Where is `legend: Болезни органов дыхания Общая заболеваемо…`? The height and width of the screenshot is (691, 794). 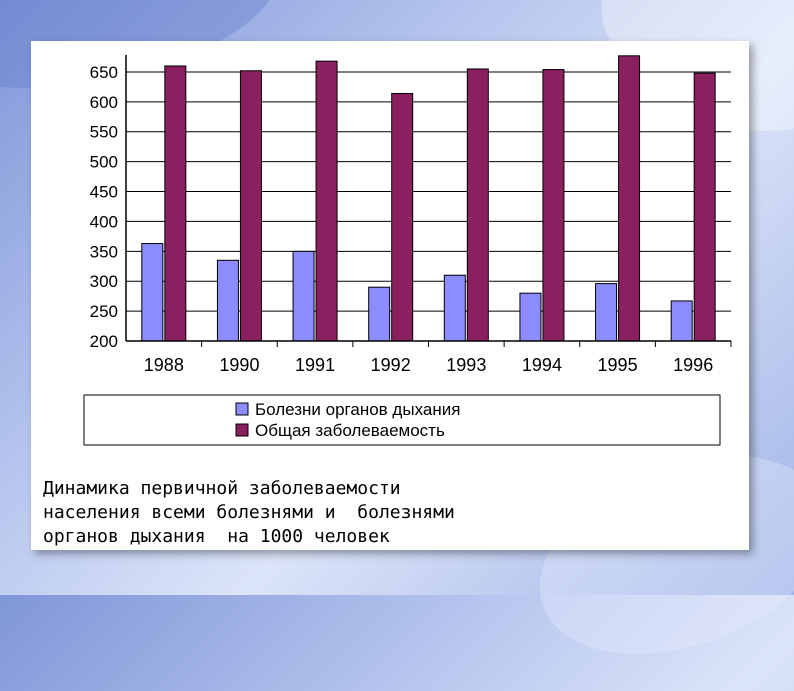 legend: Болезни органов дыхания Общая заболеваемо… is located at coordinates (402, 420).